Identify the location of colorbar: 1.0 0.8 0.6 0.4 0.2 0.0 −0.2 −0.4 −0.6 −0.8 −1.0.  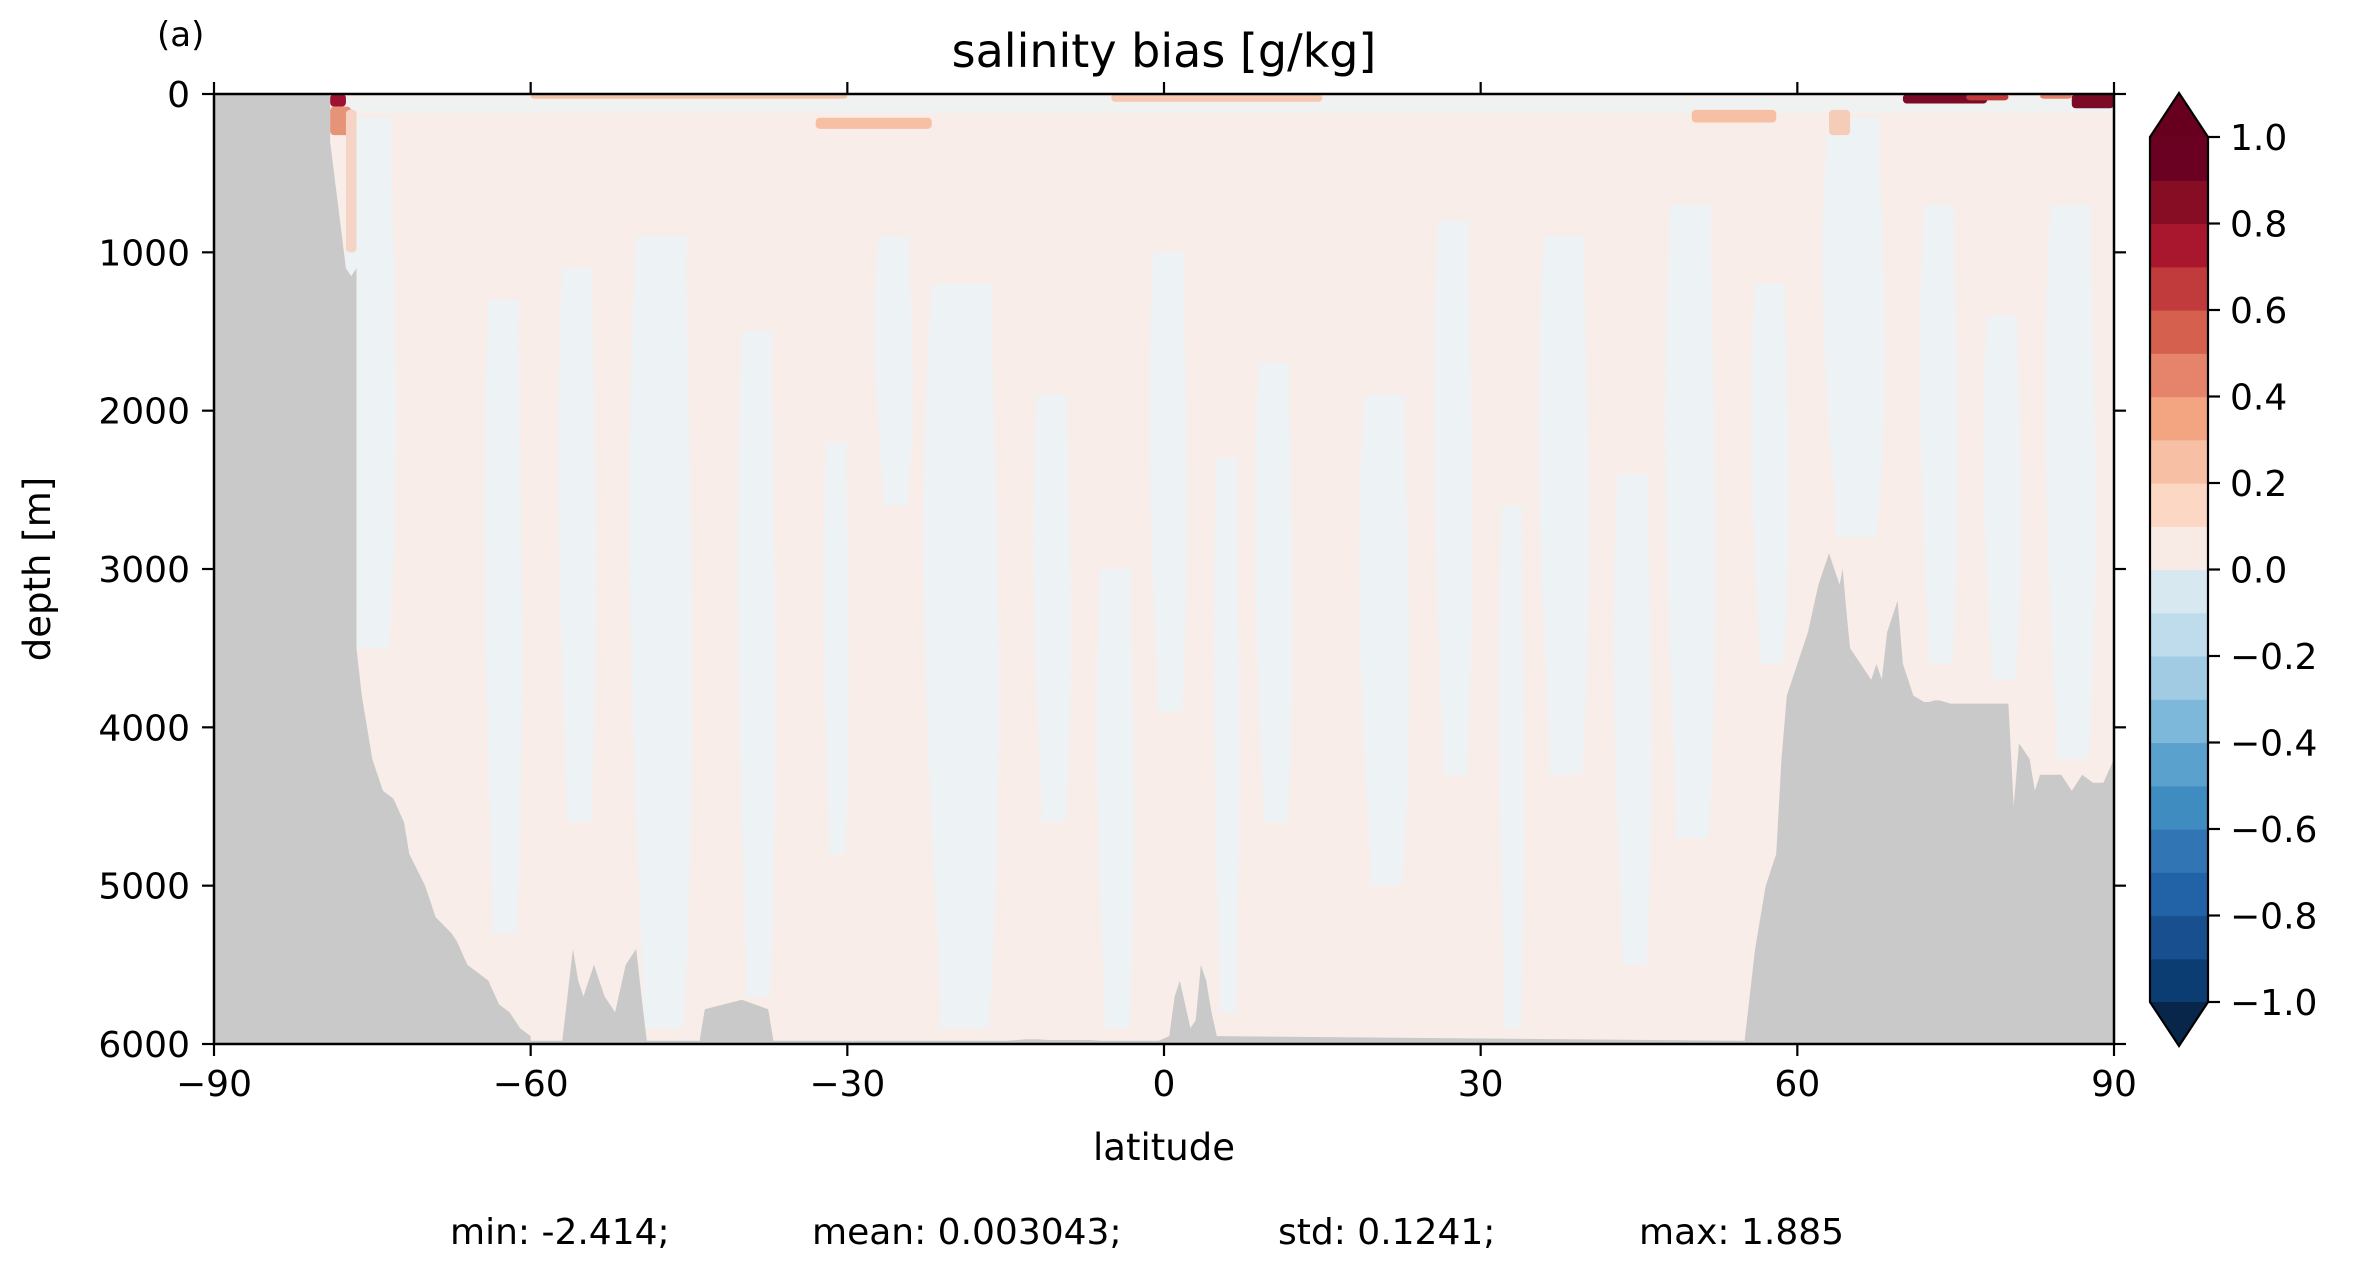
(2232, 569).